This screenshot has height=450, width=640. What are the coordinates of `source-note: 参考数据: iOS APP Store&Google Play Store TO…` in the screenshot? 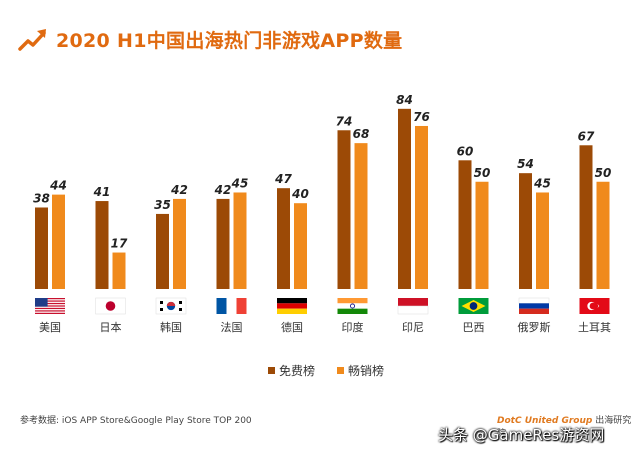 It's located at (136, 421).